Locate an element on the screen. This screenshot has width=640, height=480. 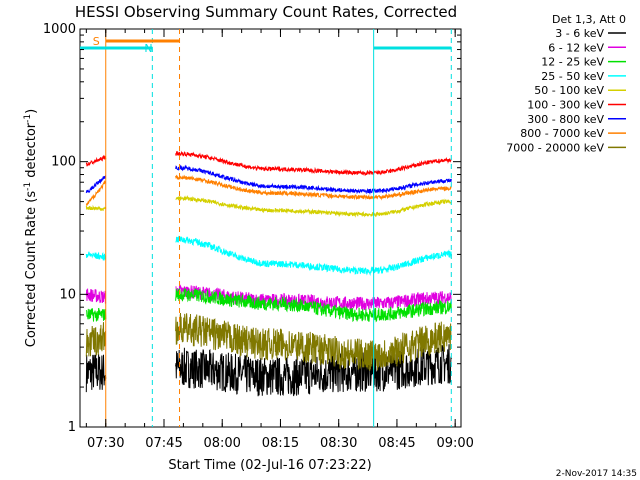
legend-label: 25 - 50 keV is located at coordinates (572, 76).